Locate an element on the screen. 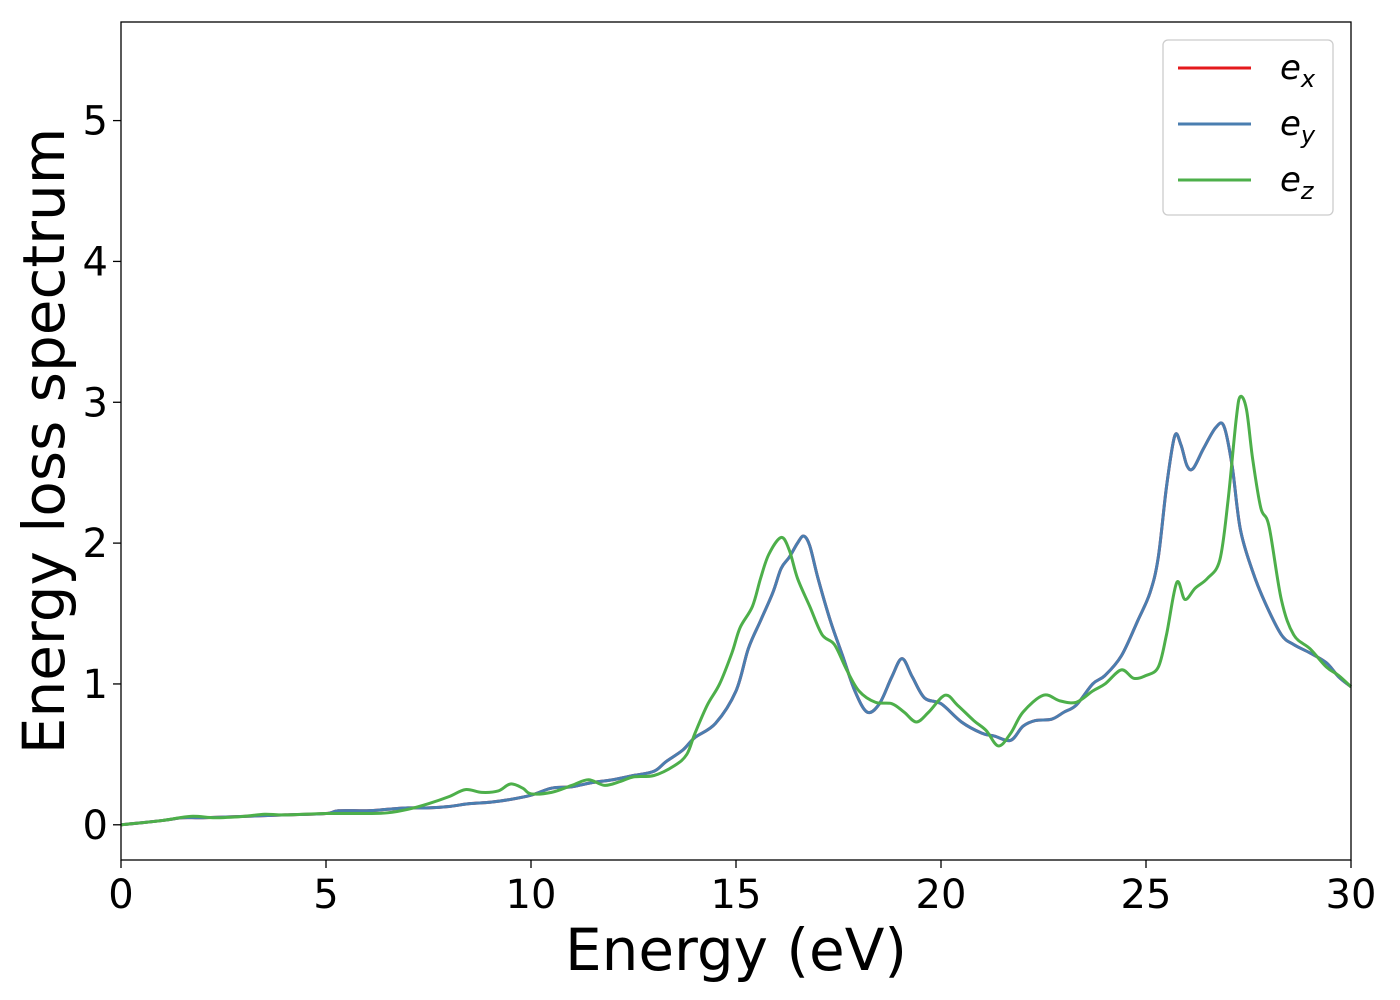 This screenshot has width=1400, height=1000. x-tick-label: 10 is located at coordinates (531, 895).